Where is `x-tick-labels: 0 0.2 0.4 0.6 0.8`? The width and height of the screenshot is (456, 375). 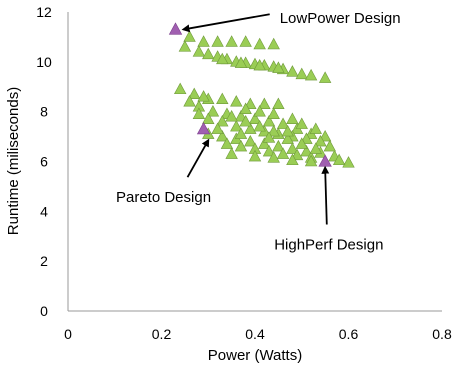 x-tick-labels: 0 0.2 0.4 0.6 0.8 is located at coordinates (258, 334).